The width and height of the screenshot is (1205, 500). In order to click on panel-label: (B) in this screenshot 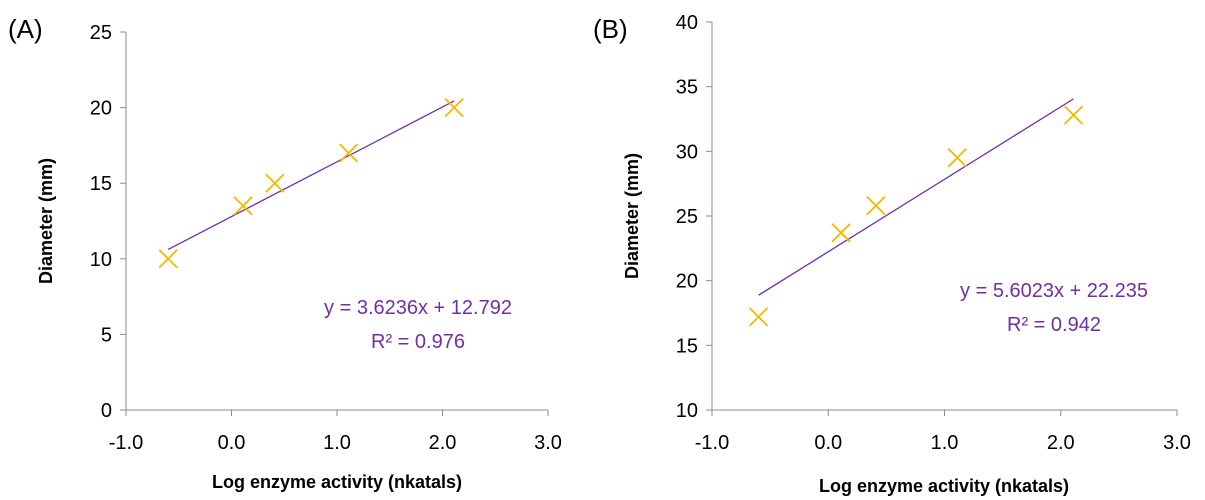, I will do `click(610, 29)`.